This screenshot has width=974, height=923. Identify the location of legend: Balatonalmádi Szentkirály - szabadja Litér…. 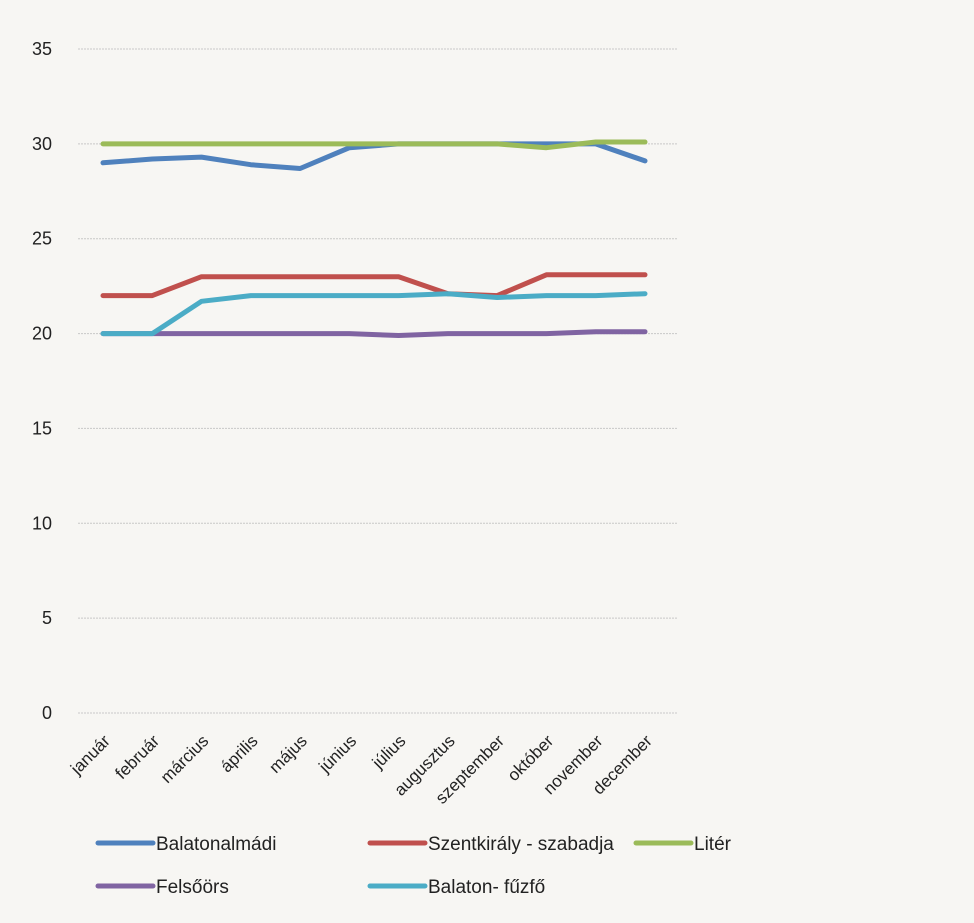
(413, 866).